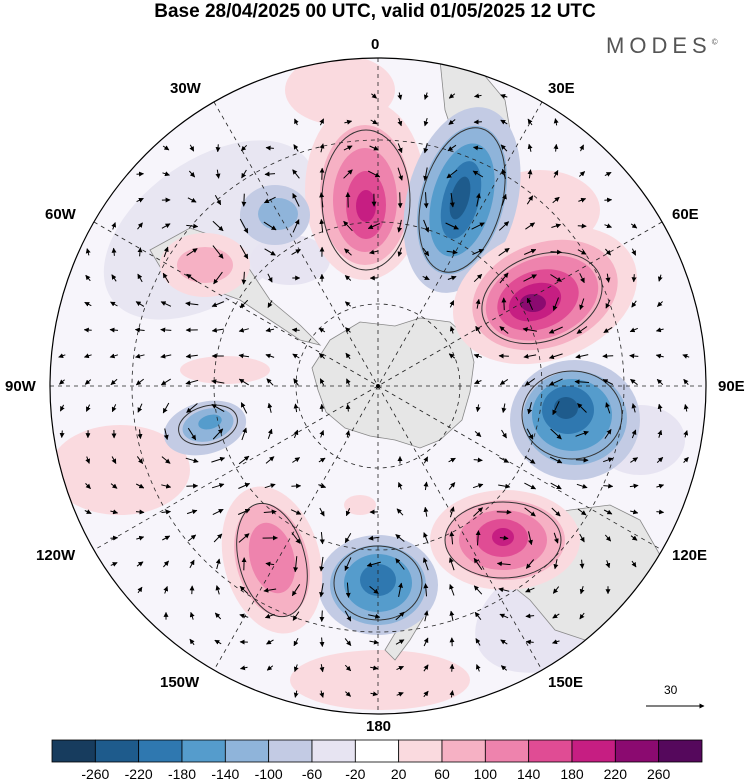 Image resolution: width=750 pixels, height=783 pixels. Describe the element at coordinates (685, 214) in the screenshot. I see `label-60e: 60E` at that location.